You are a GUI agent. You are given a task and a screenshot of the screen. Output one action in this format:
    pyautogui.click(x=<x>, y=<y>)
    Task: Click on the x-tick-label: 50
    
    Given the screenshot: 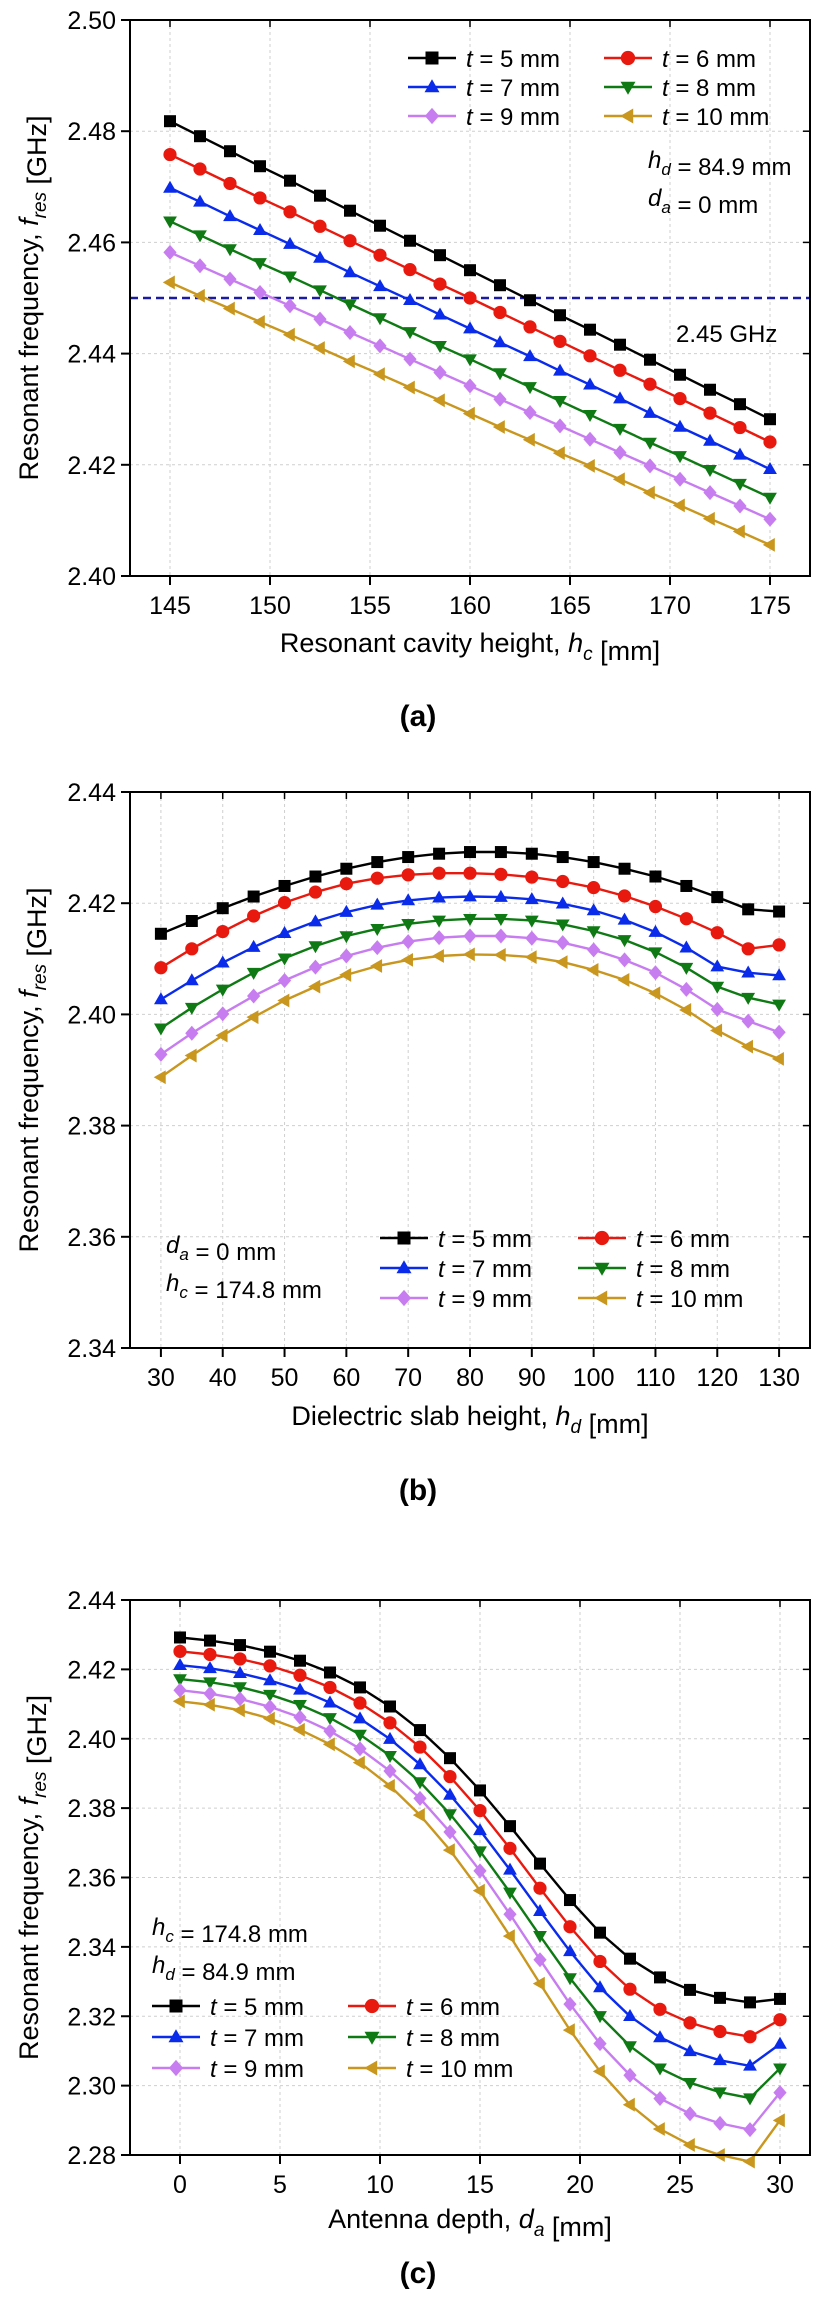 What is the action you would take?
    pyautogui.click(x=285, y=1378)
    